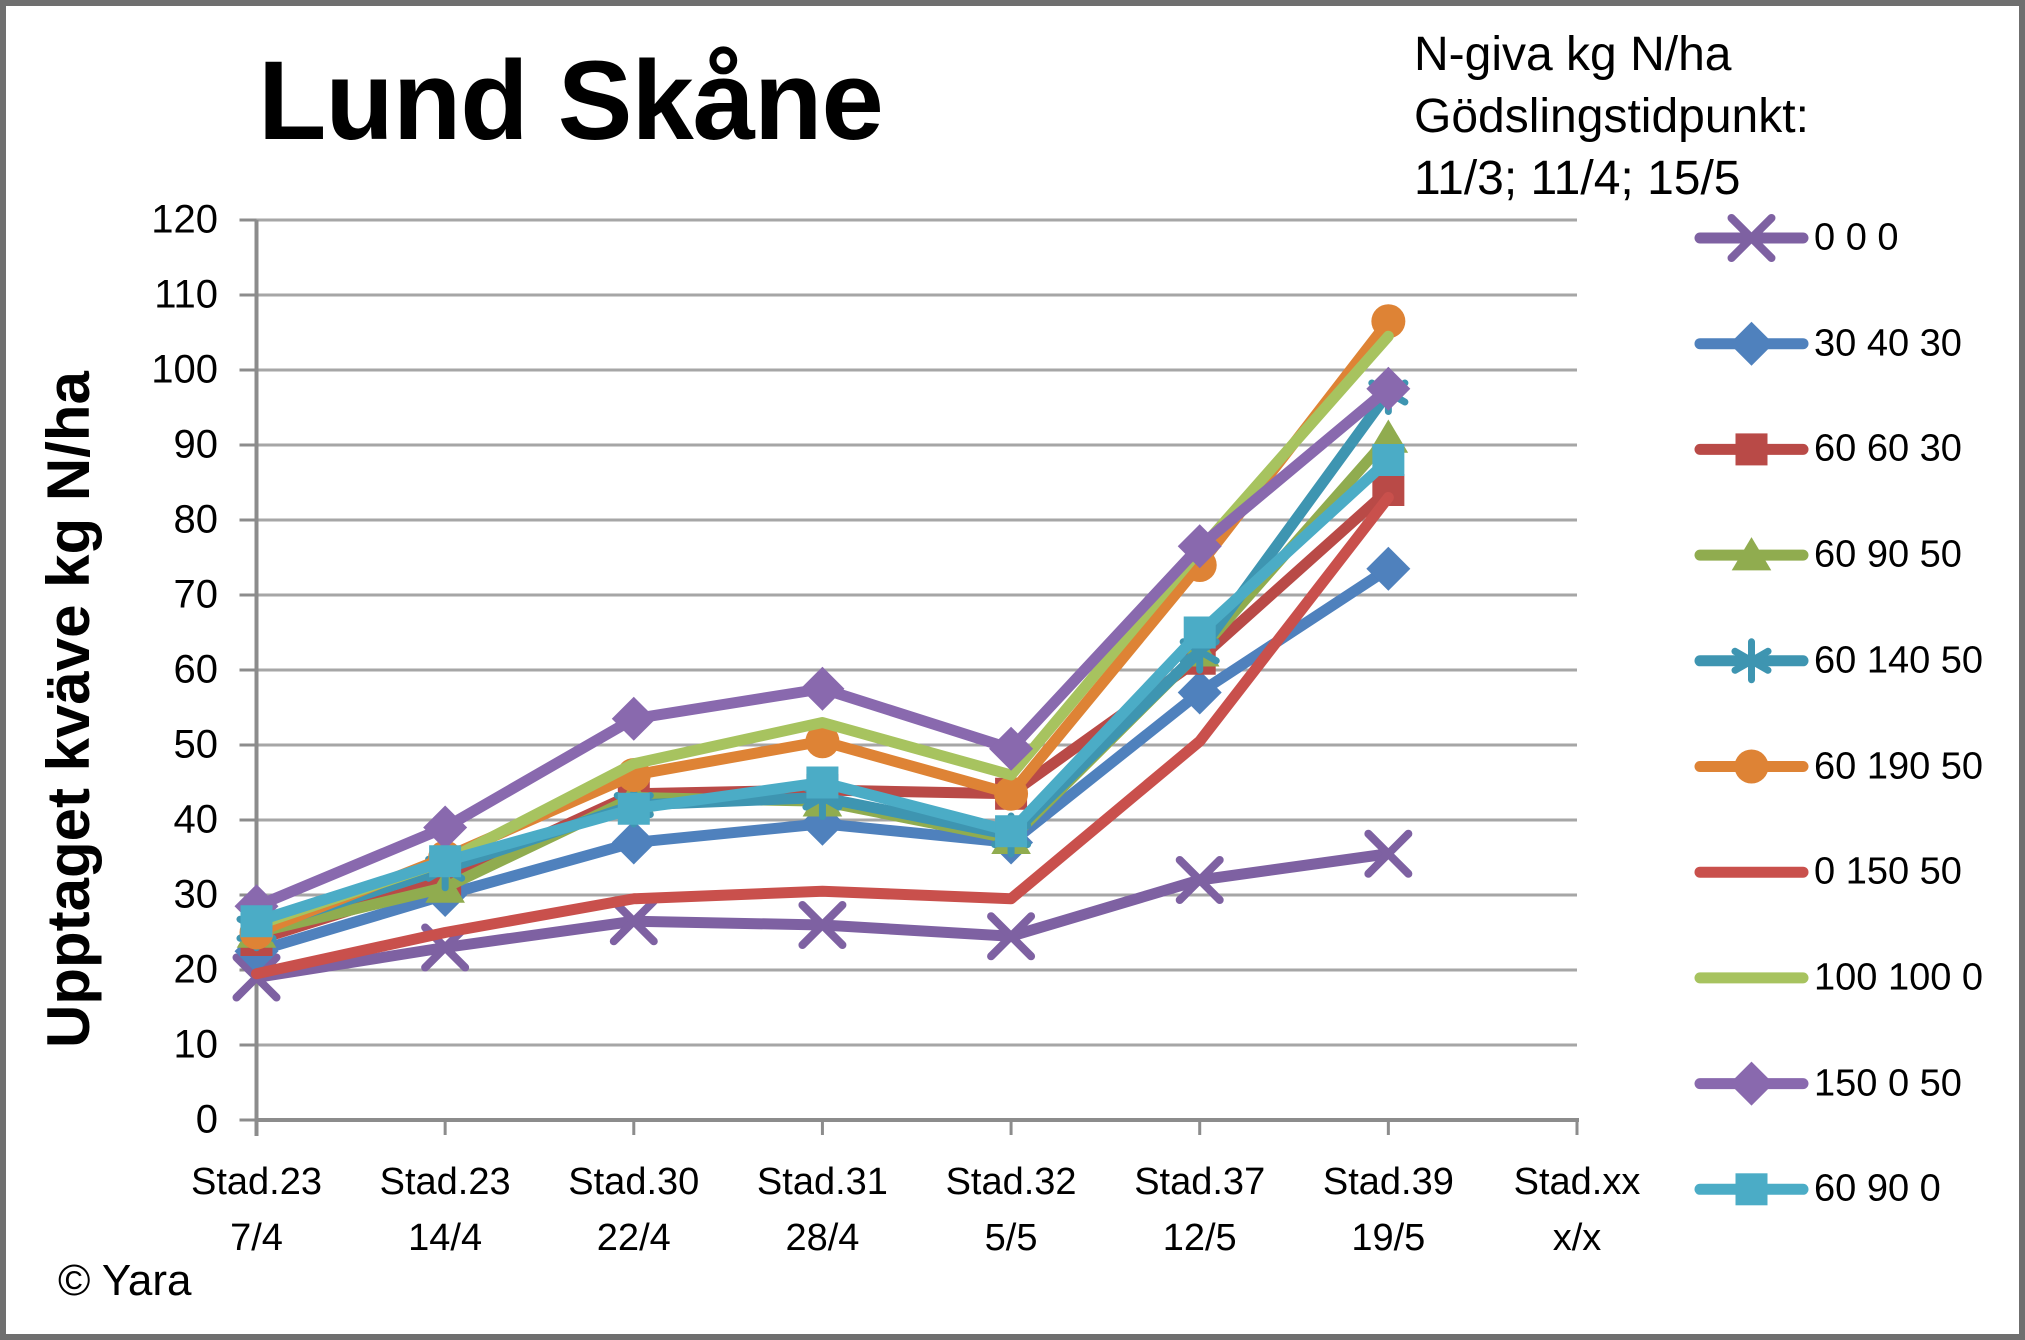  What do you see at coordinates (196, 444) in the screenshot?
I see `y-tick-label: 90` at bounding box center [196, 444].